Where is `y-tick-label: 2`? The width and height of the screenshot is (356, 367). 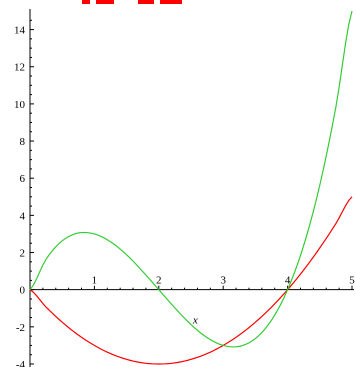
y-tick-label: 2 is located at coordinates (23, 254).